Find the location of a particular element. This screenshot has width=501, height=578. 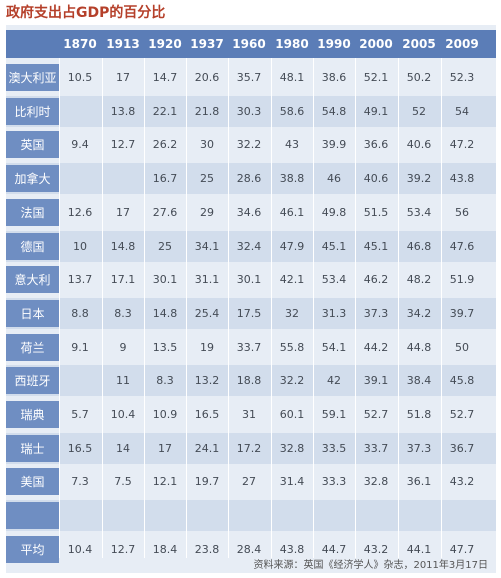

table-cell: 51.8 is located at coordinates (419, 414).